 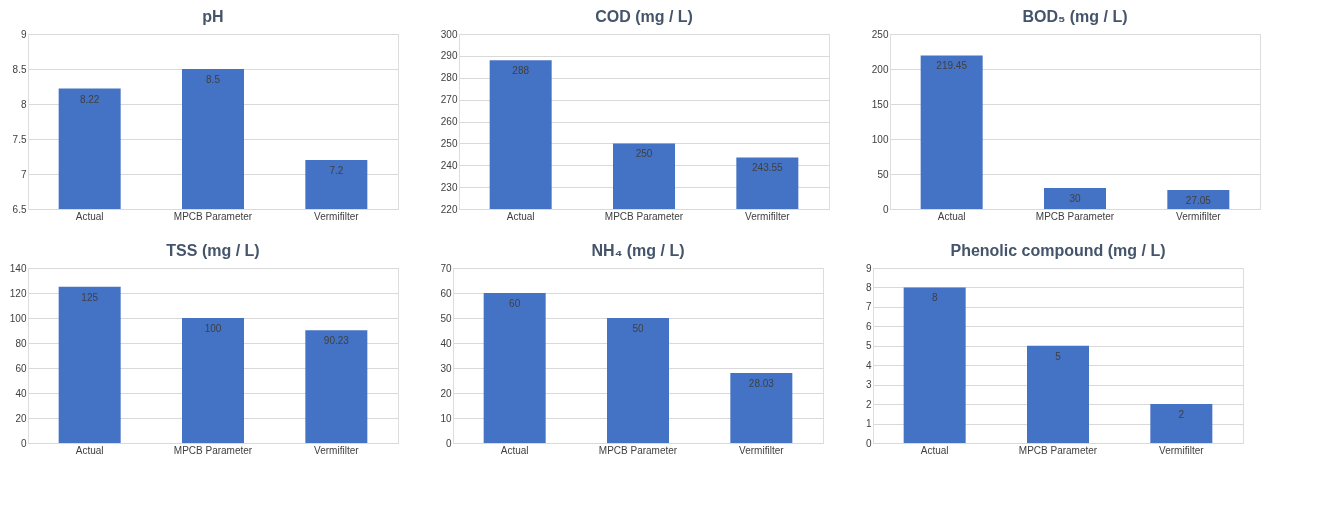 What do you see at coordinates (213, 79) in the screenshot?
I see `data-label: 8.5` at bounding box center [213, 79].